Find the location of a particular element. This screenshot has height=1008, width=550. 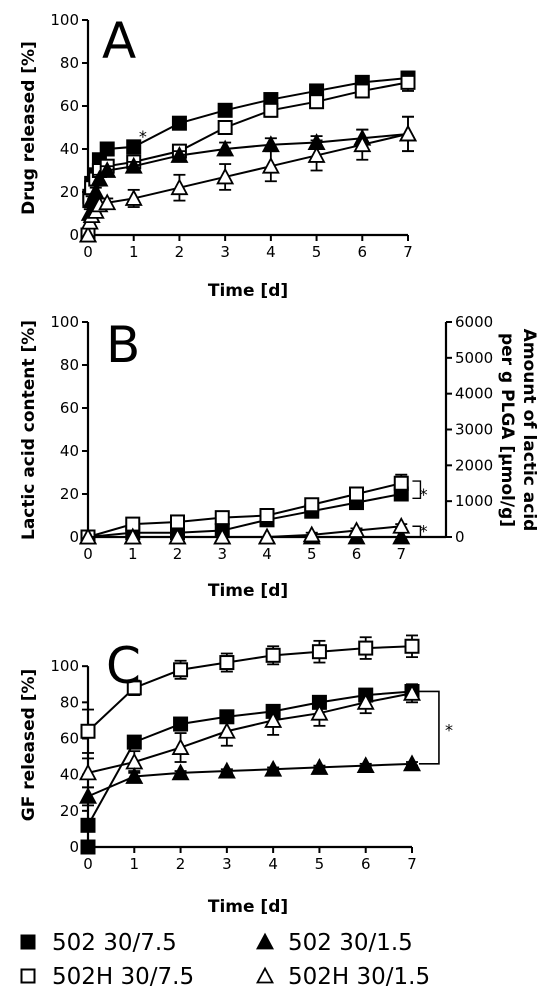

panel-b-ytick-label: 60 is located at coordinates (69, 408).